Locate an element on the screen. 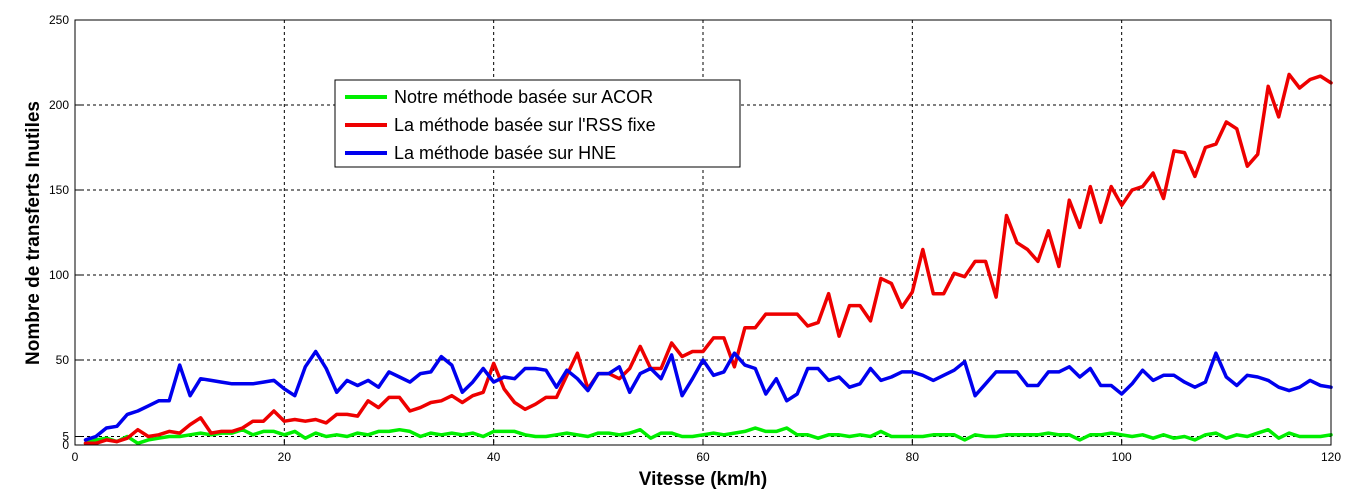 This screenshot has height=496, width=1363. y-tick-label: 150 is located at coordinates (59, 190).